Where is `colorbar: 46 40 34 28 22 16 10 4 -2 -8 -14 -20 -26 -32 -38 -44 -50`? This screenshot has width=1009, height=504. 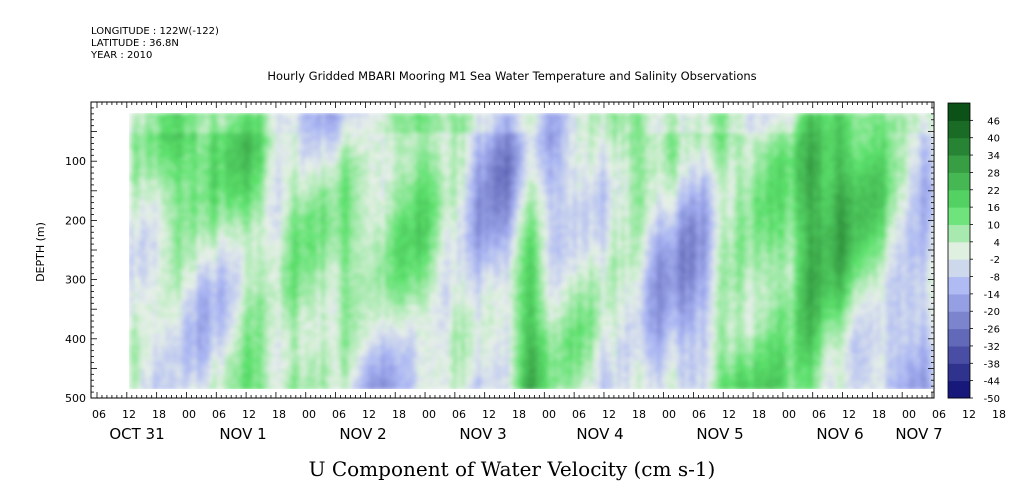 colorbar: 46 40 34 28 22 16 10 4 -2 -8 -14 -20 -26 -32 -38 -44 -50 is located at coordinates (973, 253).